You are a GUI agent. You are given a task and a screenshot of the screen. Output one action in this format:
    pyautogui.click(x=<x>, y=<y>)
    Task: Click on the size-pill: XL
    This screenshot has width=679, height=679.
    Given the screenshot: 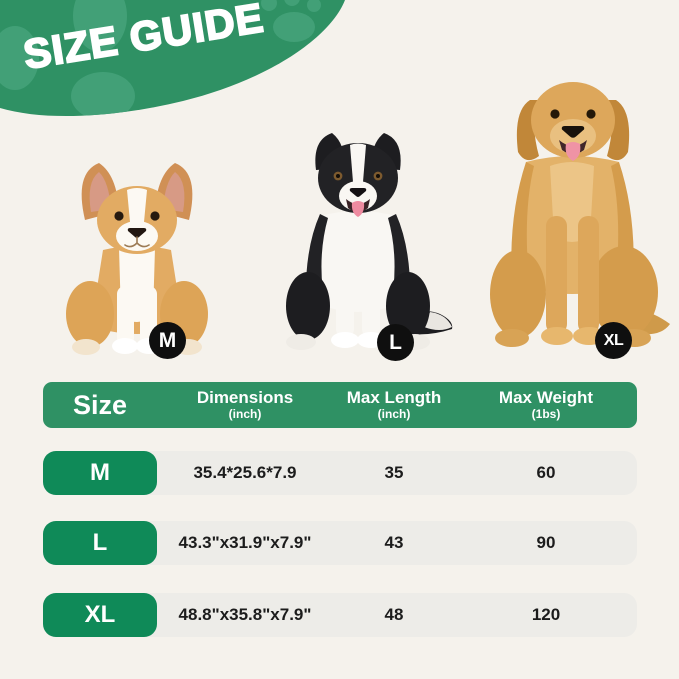 What is the action you would take?
    pyautogui.click(x=100, y=615)
    